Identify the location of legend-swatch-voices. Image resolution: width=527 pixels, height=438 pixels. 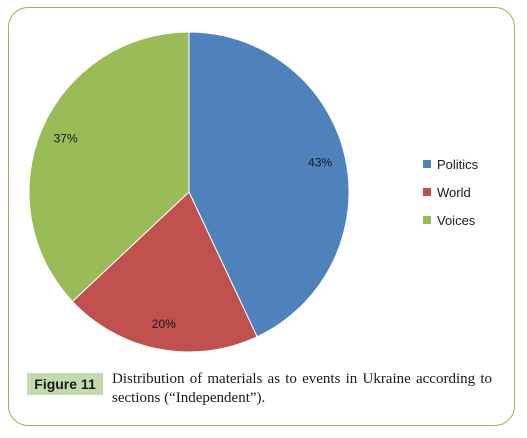
(427, 220).